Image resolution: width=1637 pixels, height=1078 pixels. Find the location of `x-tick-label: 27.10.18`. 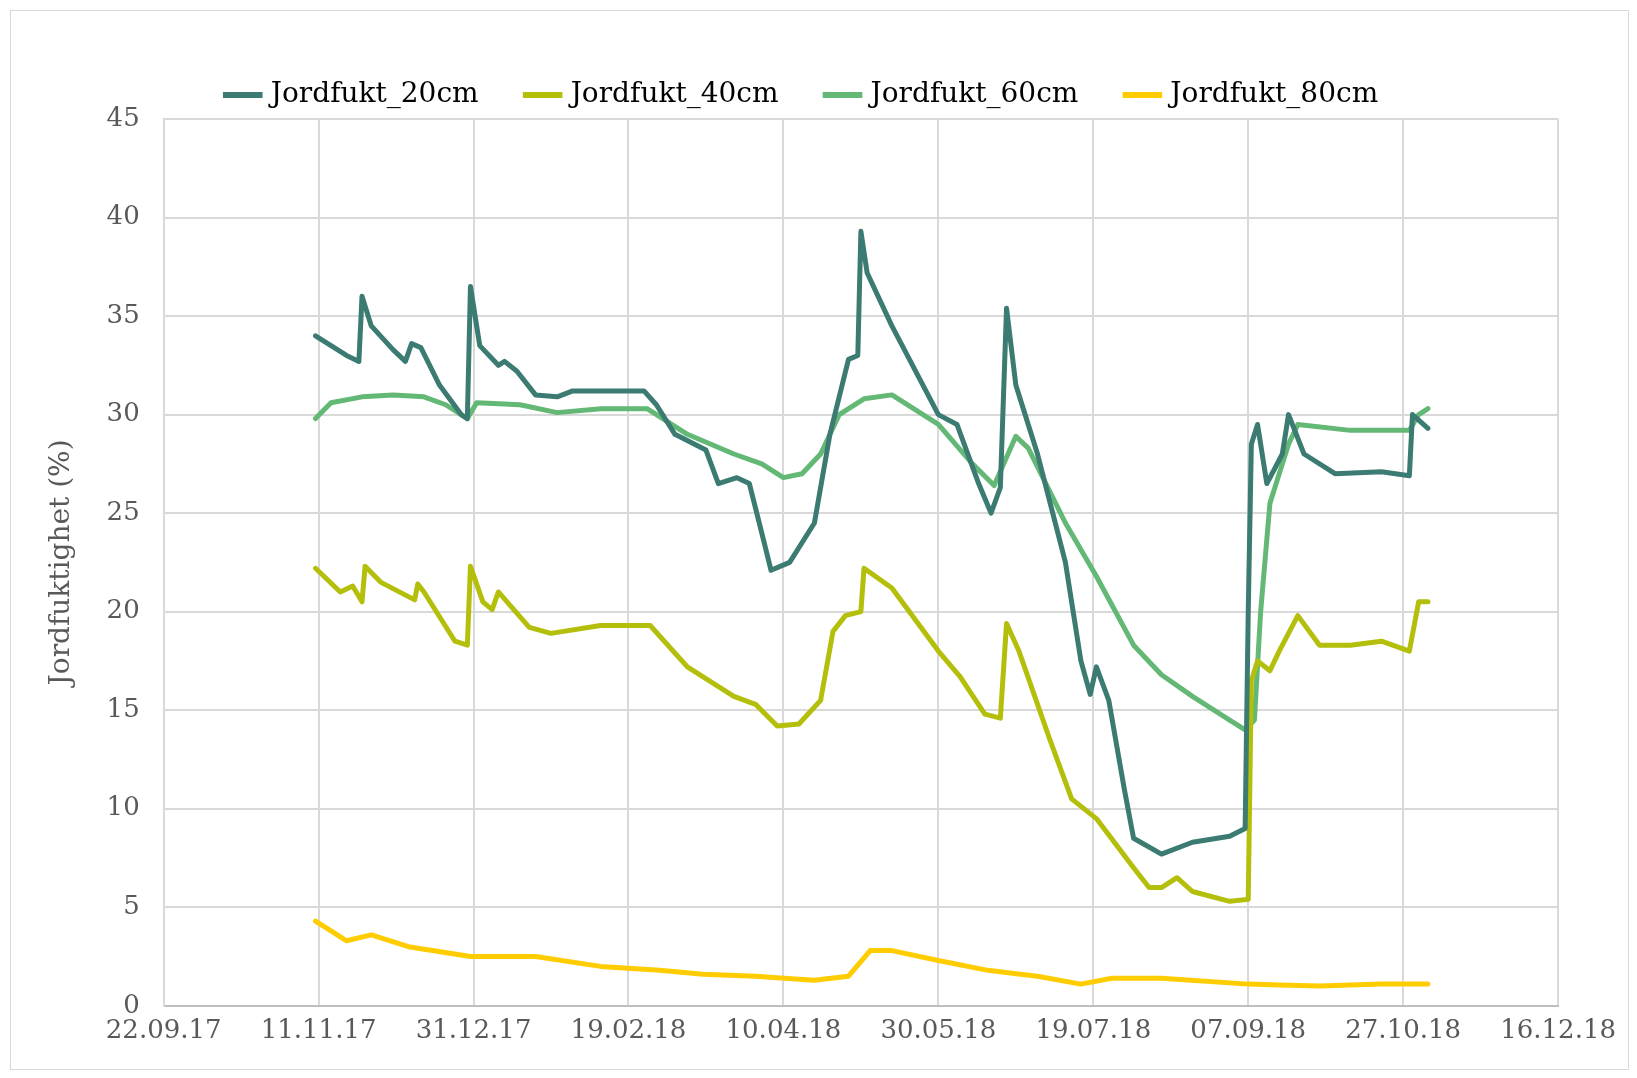

x-tick-label: 27.10.18 is located at coordinates (1403, 1029).